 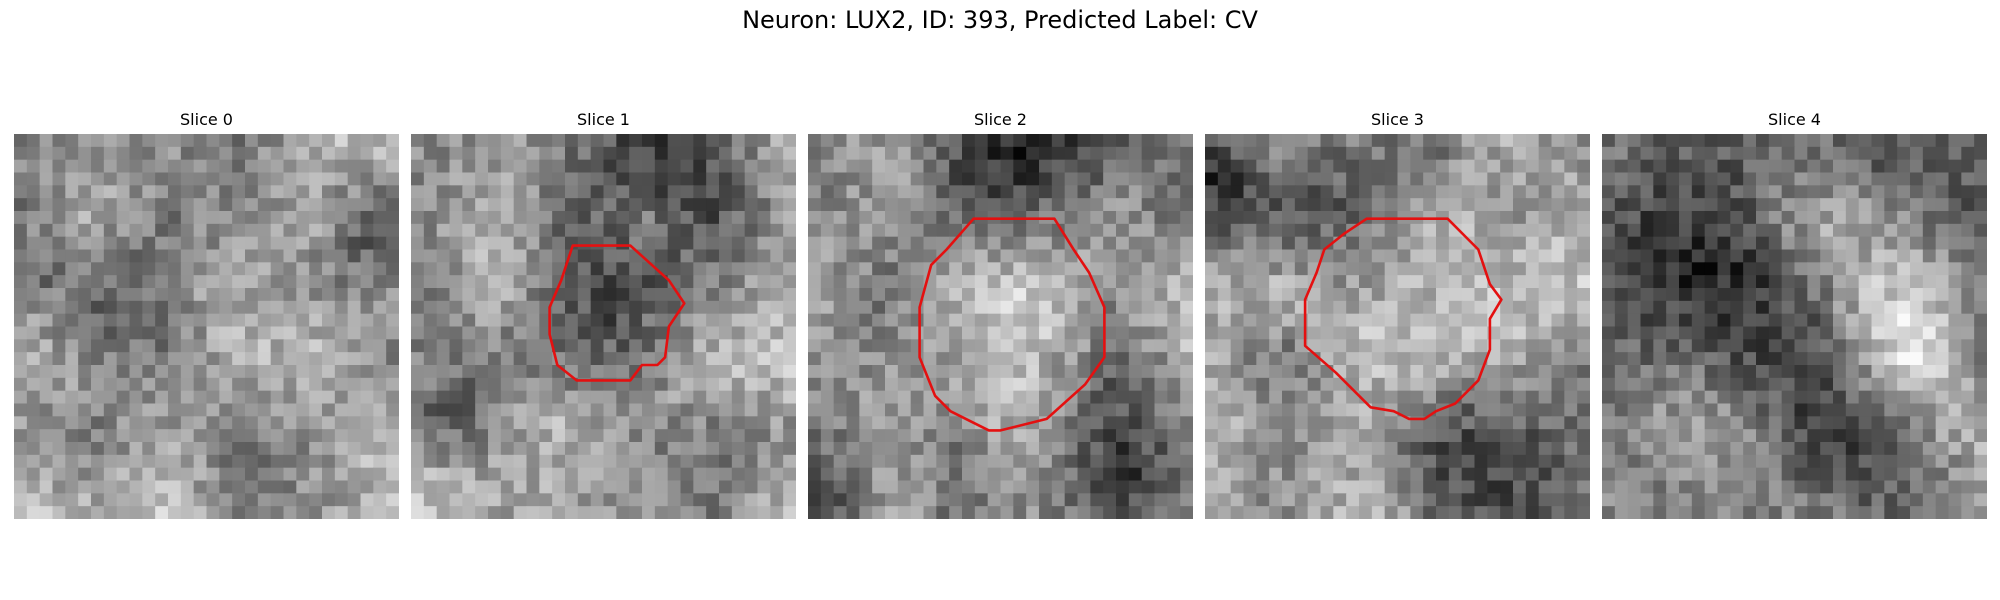 What do you see at coordinates (206, 326) in the screenshot?
I see `slice-0-image` at bounding box center [206, 326].